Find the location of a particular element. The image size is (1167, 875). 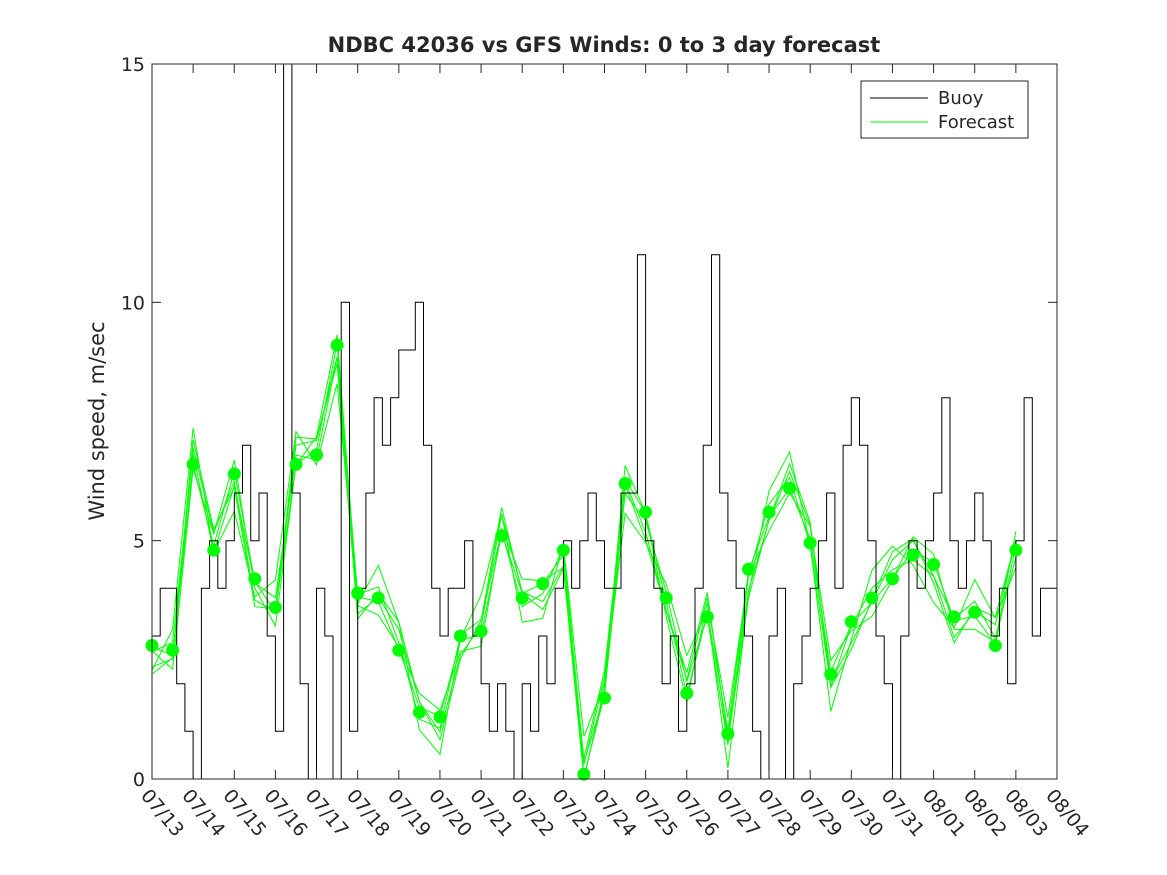

legend-forecast-label: Forecast is located at coordinates (976, 122).